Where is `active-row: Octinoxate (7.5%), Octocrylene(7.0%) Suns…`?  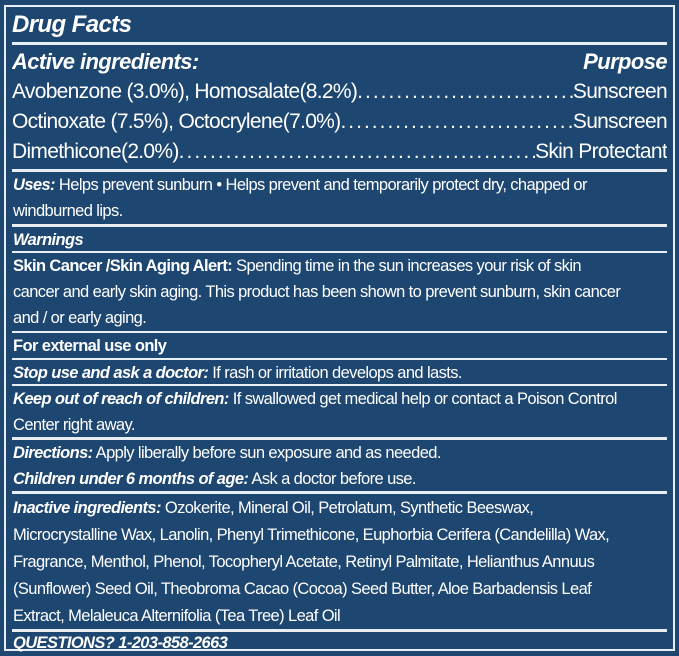 active-row: Octinoxate (7.5%), Octocrylene(7.0%) Suns… is located at coordinates (339, 122).